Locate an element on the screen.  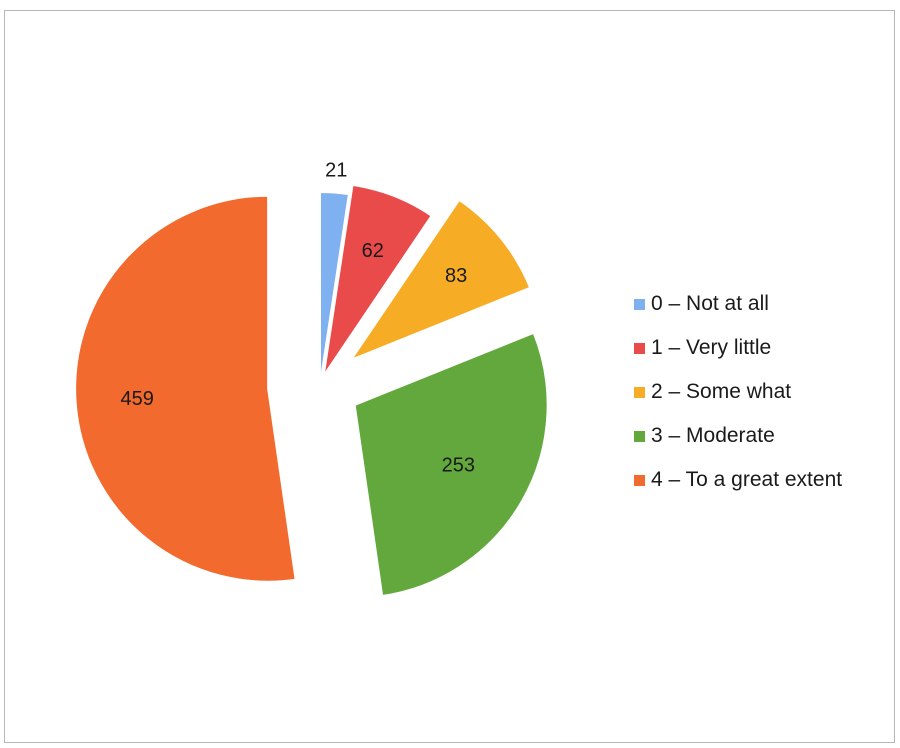
legend-item-2: 2 – Some what is located at coordinates (738, 392).